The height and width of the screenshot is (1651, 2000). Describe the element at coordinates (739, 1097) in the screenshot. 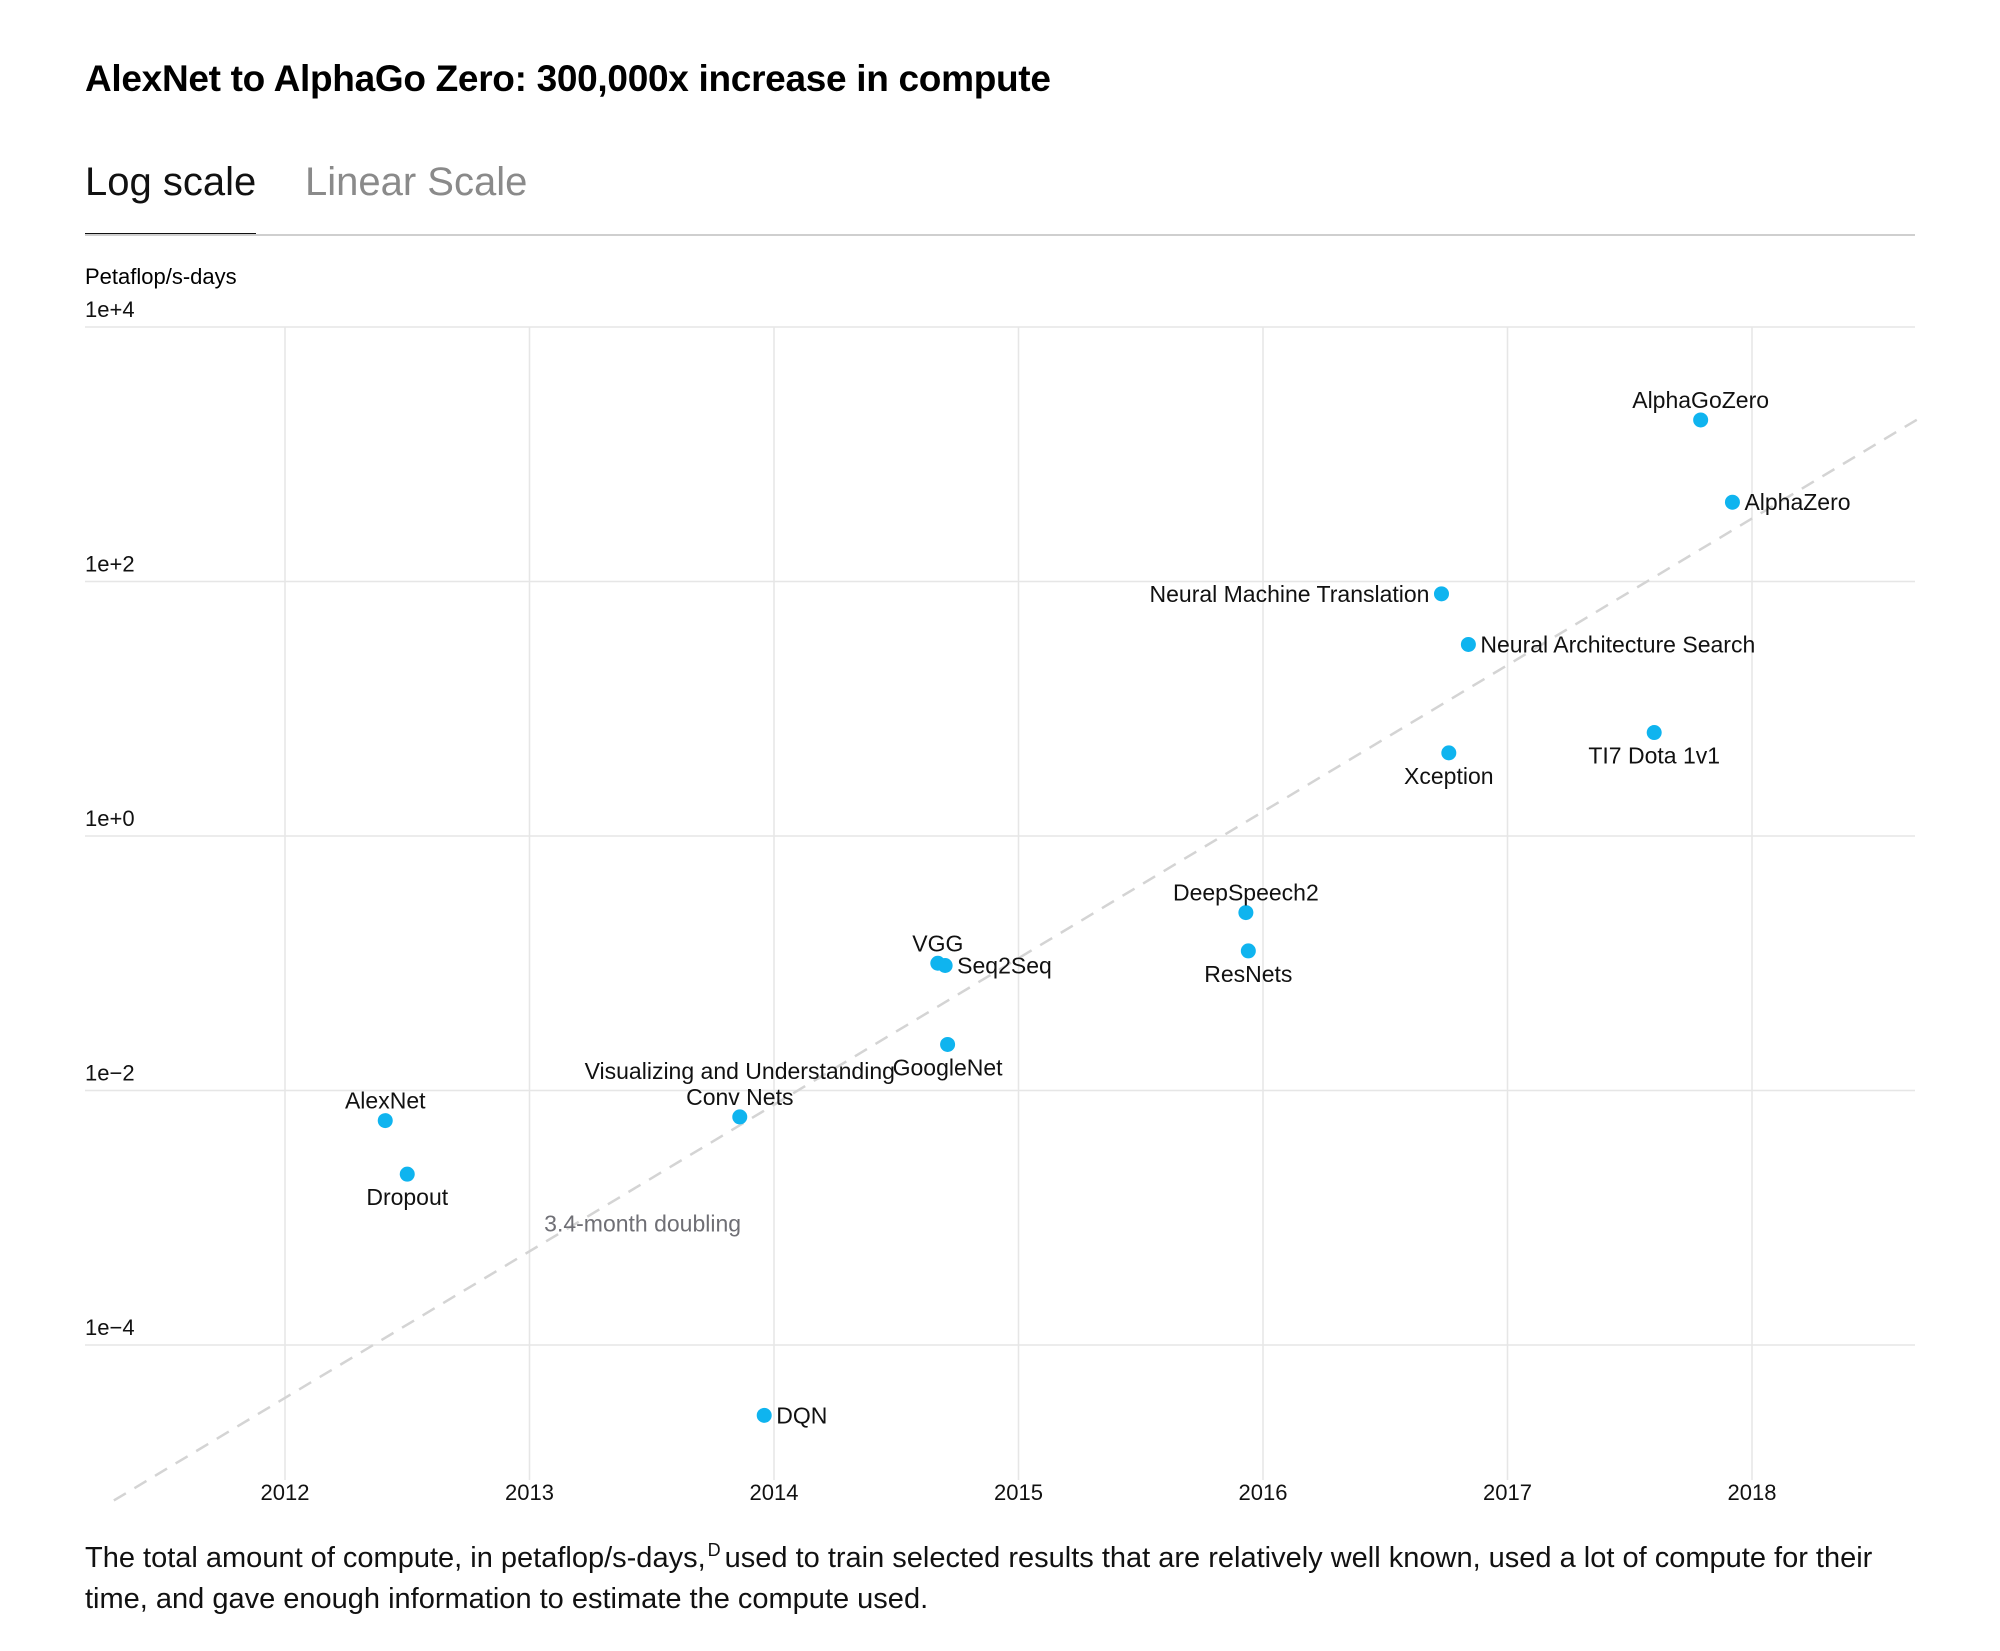

I see `data-label: Conv Nets` at that location.